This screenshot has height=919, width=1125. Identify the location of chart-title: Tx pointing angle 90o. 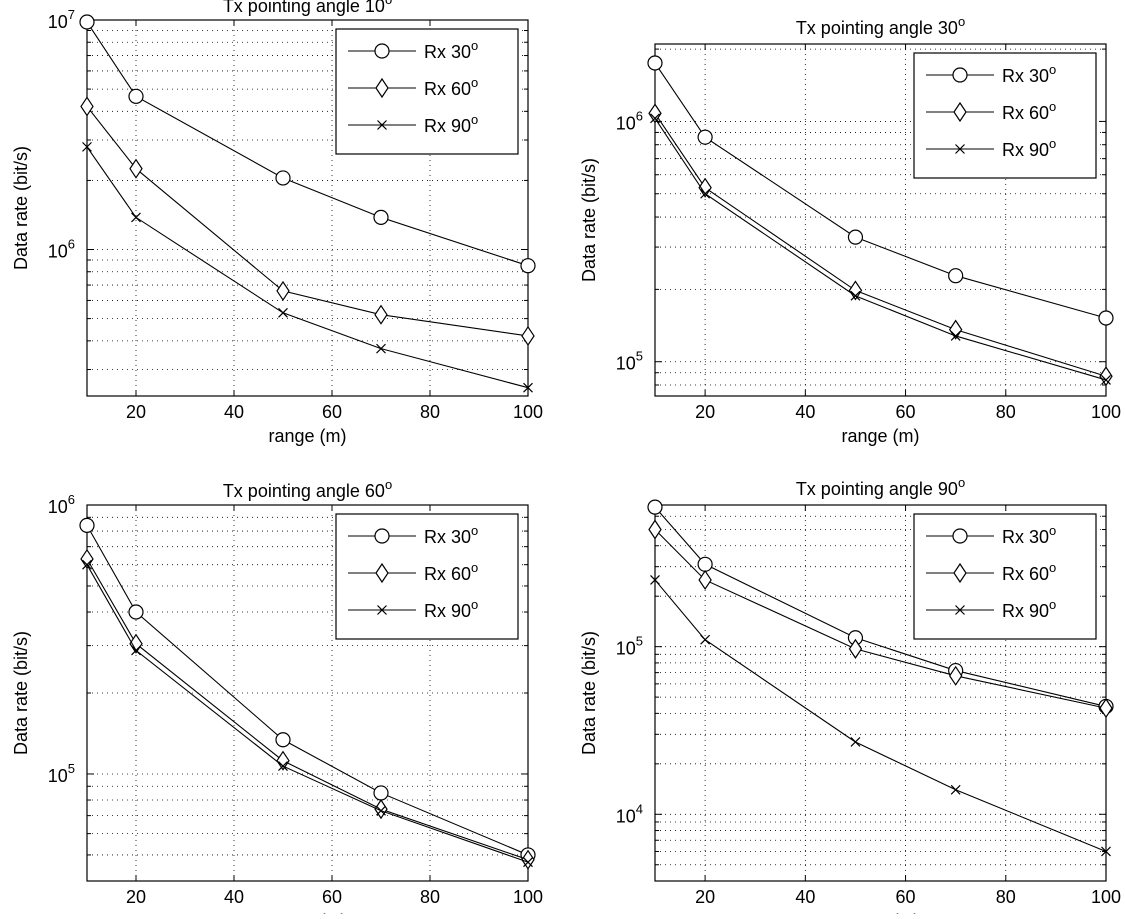
(880, 487).